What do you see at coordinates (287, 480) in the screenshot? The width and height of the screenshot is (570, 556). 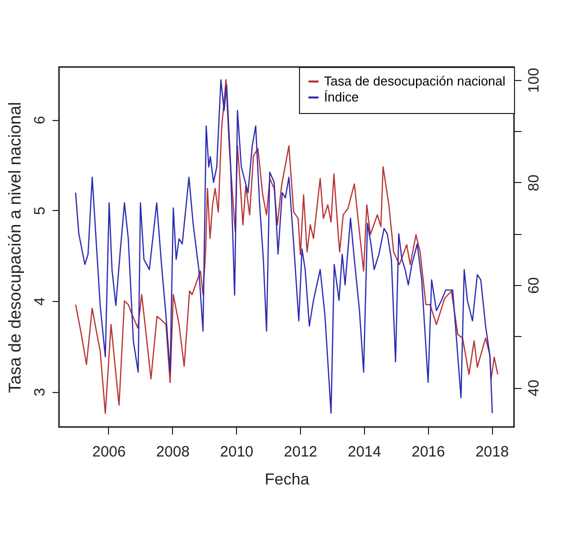 I see `x-axis-title: Fecha` at bounding box center [287, 480].